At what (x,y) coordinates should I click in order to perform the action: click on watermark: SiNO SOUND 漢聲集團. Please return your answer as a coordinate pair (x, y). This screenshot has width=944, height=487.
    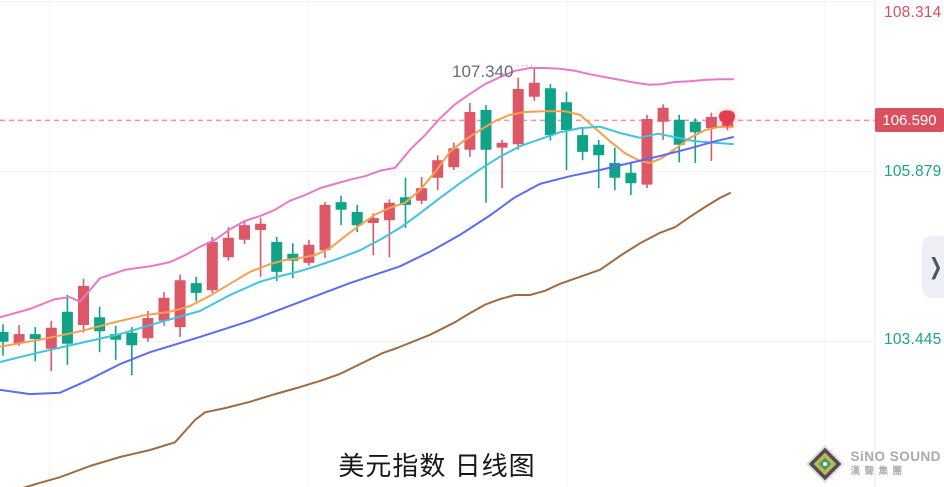
    Looking at the image, I should click on (873, 464).